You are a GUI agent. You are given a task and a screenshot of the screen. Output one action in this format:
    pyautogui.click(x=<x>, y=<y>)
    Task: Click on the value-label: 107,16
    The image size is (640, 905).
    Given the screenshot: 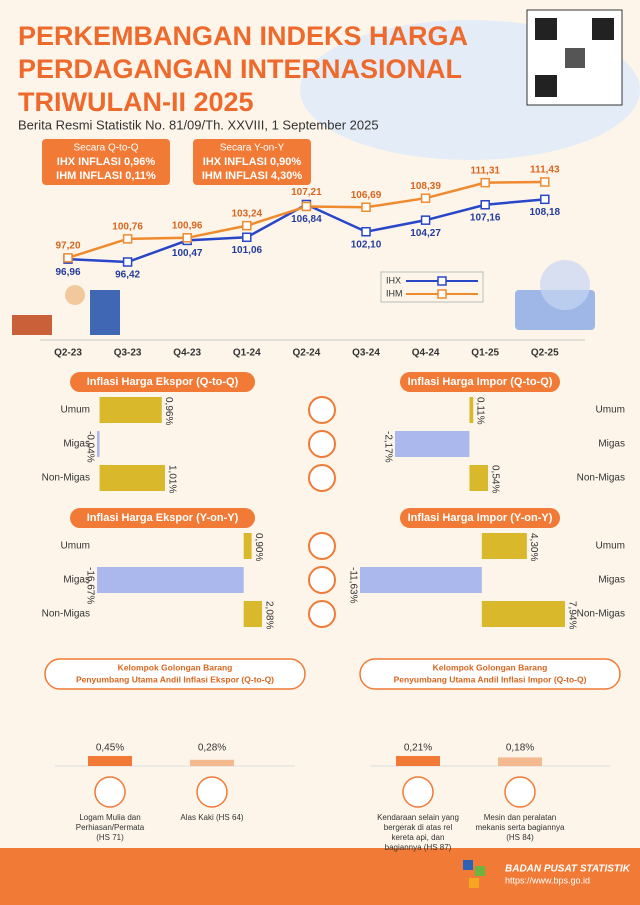 What is the action you would take?
    pyautogui.click(x=485, y=217)
    